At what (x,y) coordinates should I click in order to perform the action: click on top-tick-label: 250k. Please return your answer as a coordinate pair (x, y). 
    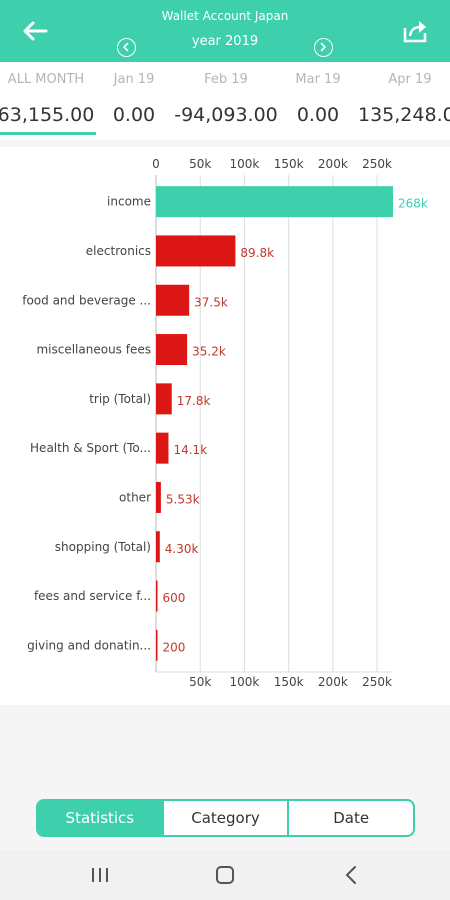
    Looking at the image, I should click on (377, 164).